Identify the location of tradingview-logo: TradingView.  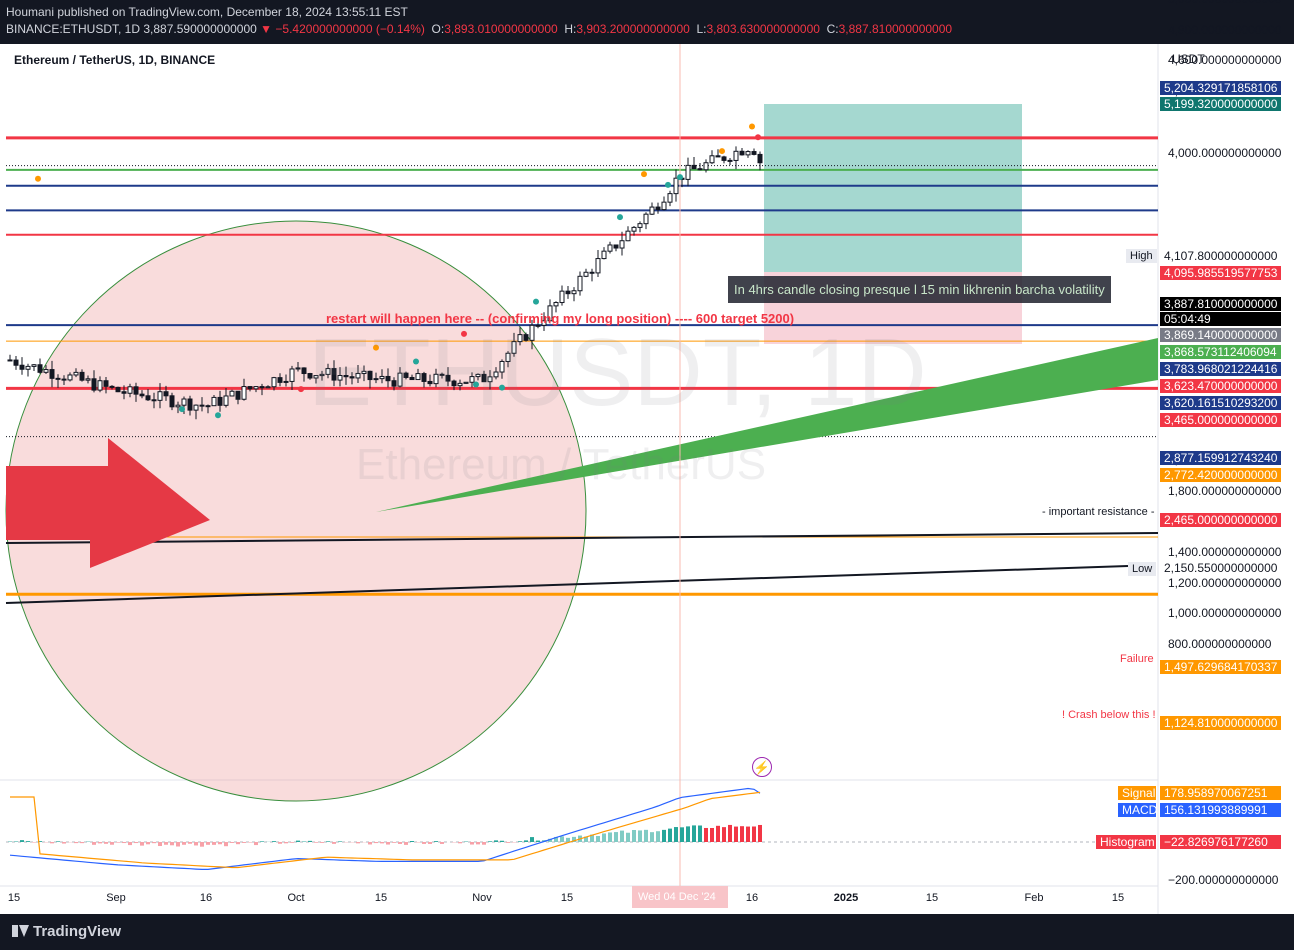
(66, 931).